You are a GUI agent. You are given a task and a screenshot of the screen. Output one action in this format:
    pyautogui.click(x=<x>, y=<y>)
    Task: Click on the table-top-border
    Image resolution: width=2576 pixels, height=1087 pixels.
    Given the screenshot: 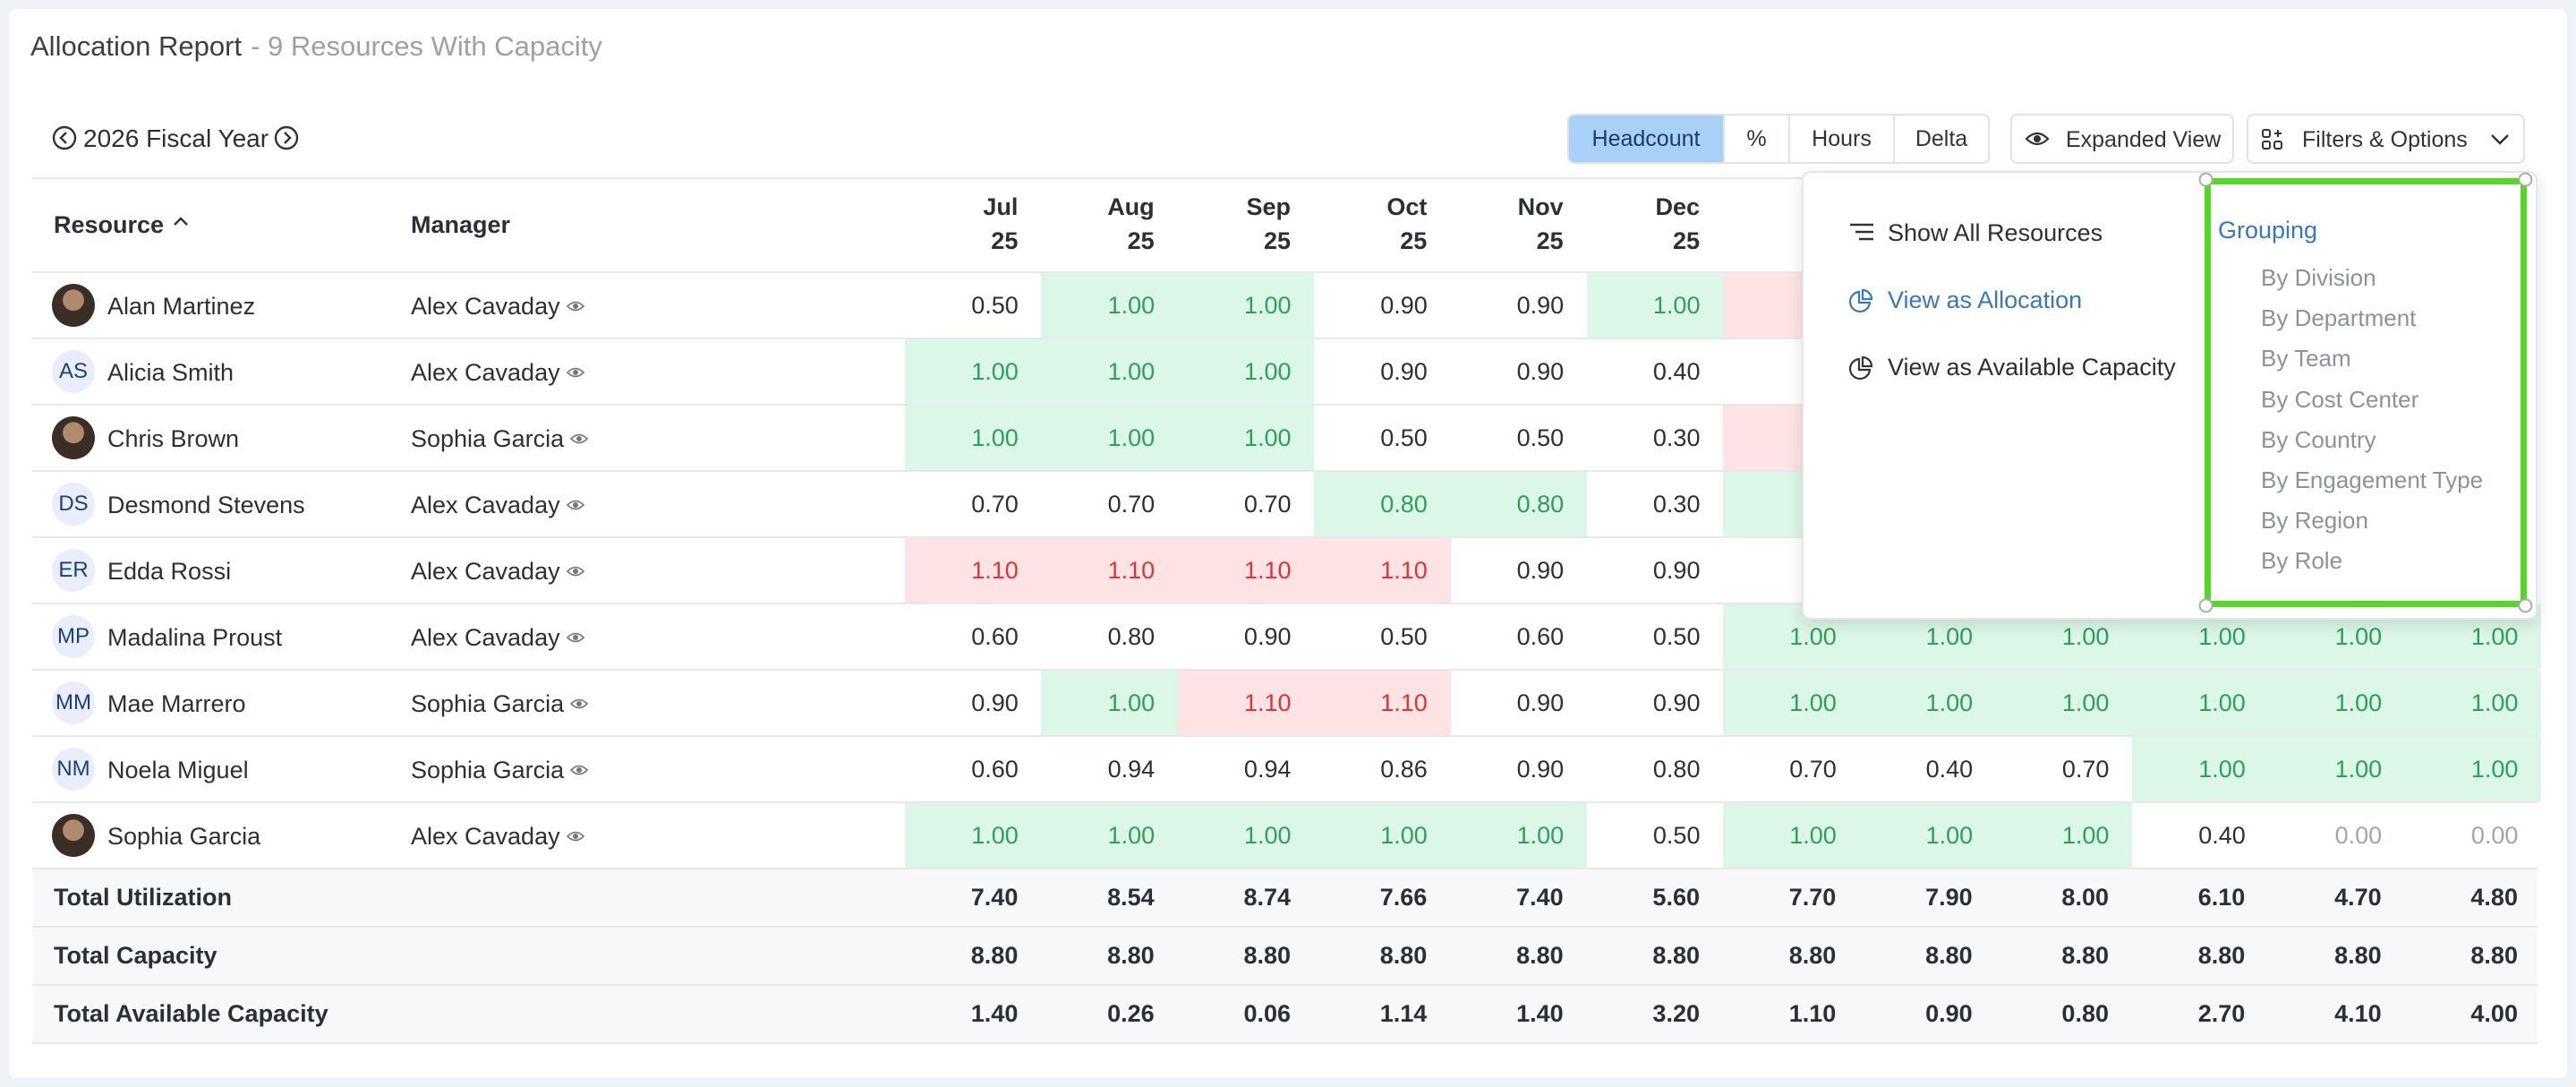 What is the action you would take?
    pyautogui.click(x=1285, y=178)
    